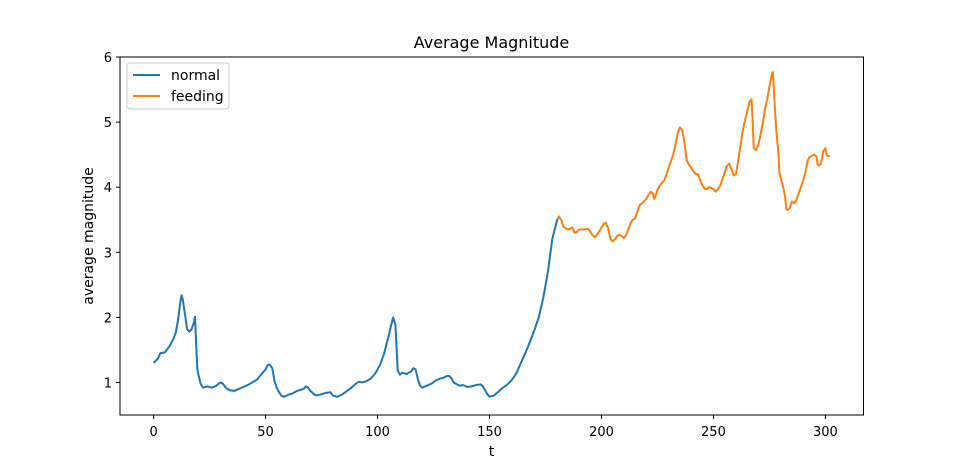 This screenshot has width=960, height=471. Describe the element at coordinates (713, 432) in the screenshot. I see `x-tick-label: 250` at that location.